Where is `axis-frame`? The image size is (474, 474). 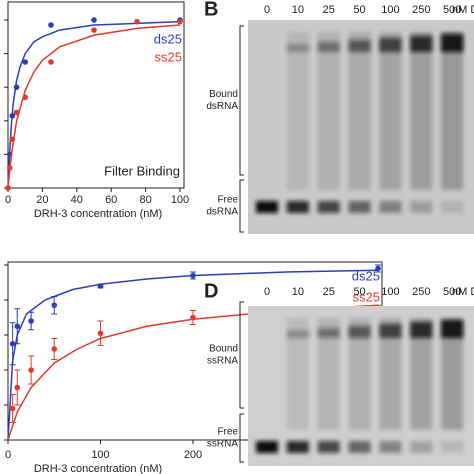
axis-frame is located at coordinates (96, 95).